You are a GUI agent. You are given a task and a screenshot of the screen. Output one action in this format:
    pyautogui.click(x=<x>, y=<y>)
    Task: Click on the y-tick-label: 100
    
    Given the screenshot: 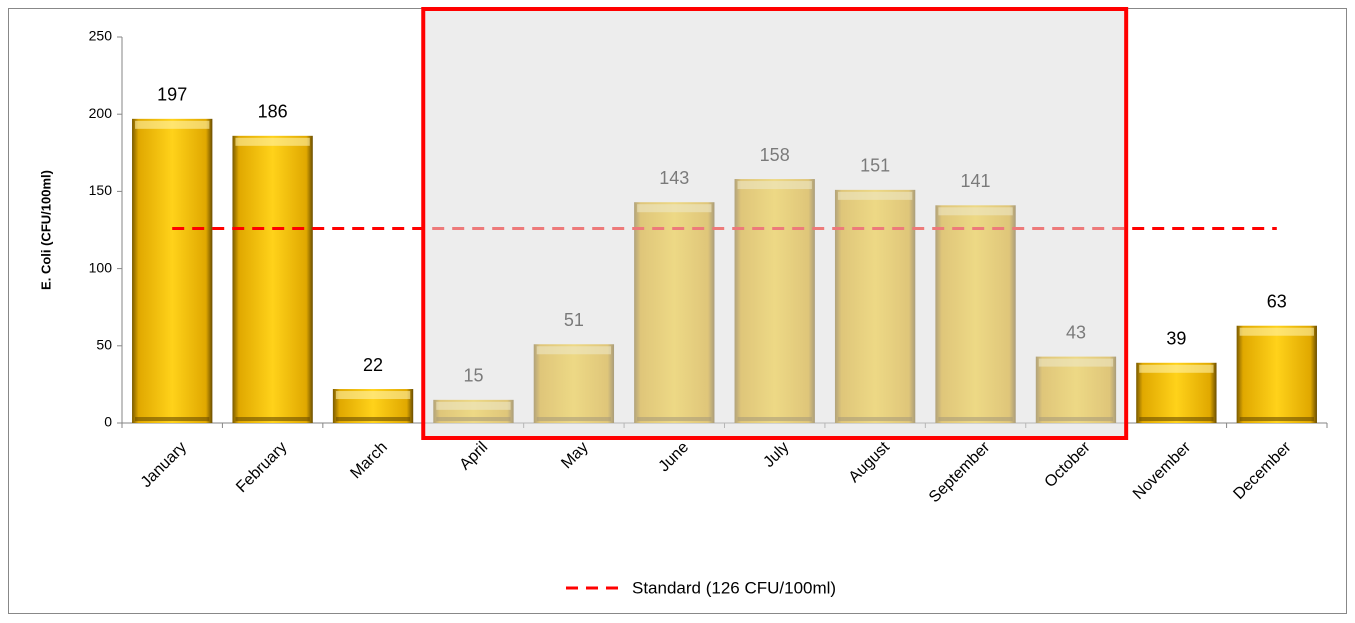 What is the action you would take?
    pyautogui.click(x=101, y=267)
    